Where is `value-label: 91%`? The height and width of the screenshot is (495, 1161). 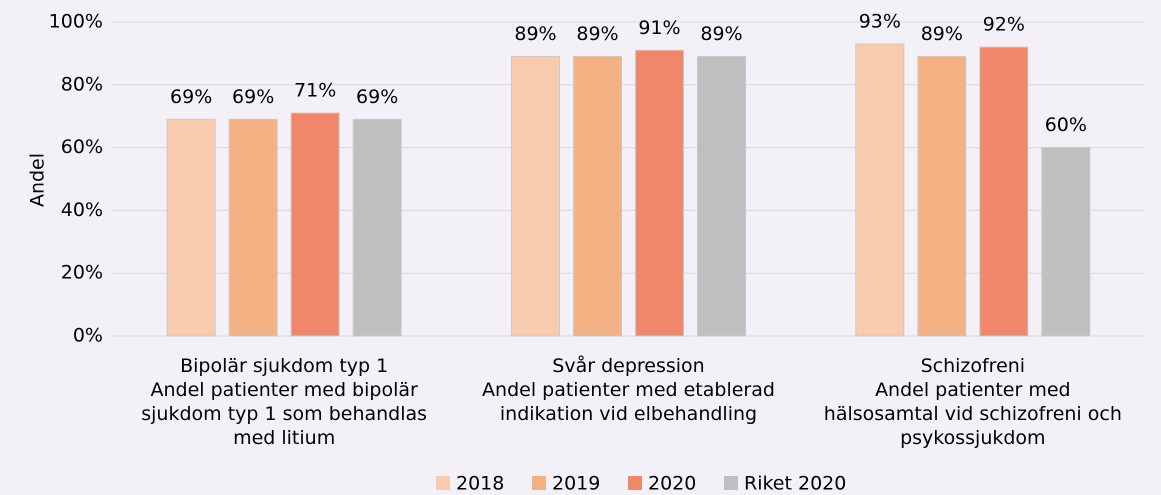
value-label: 91% is located at coordinates (659, 28).